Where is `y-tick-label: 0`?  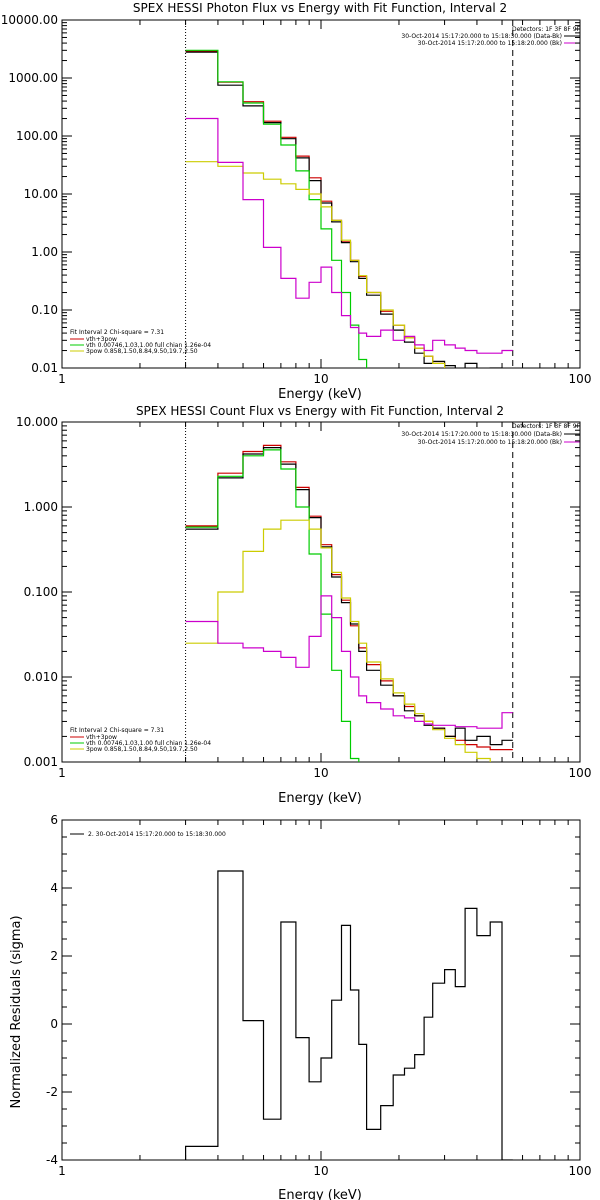
y-tick-label: 0 is located at coordinates (54, 1024).